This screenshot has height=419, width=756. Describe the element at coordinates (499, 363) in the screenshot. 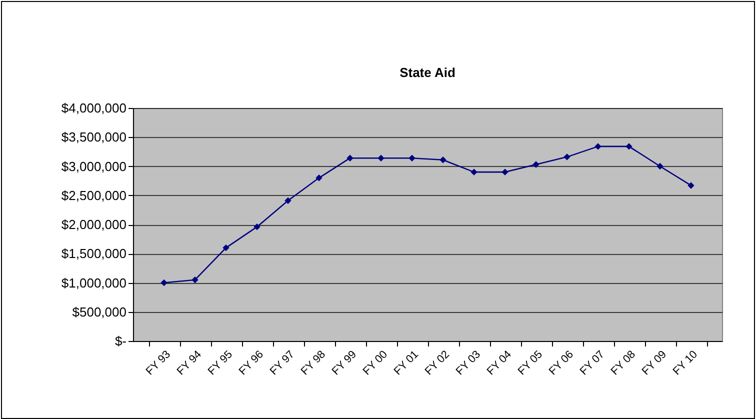

I see `x-tick-label: FY 04` at that location.